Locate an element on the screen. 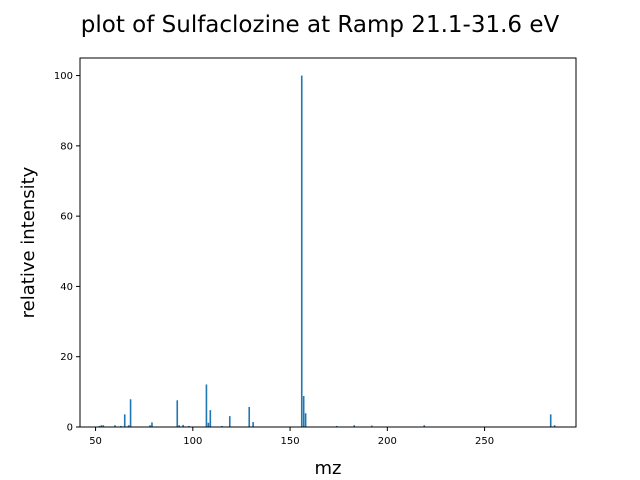 This screenshot has height=480, width=640. y-tick-label: 0 is located at coordinates (70, 428).